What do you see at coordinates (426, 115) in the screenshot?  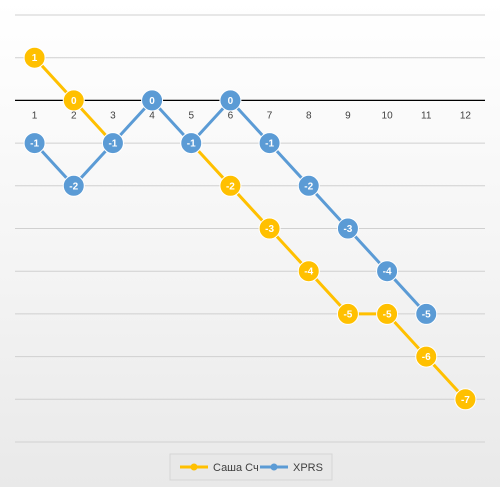 I see `category-tick-label: 11` at bounding box center [426, 115].